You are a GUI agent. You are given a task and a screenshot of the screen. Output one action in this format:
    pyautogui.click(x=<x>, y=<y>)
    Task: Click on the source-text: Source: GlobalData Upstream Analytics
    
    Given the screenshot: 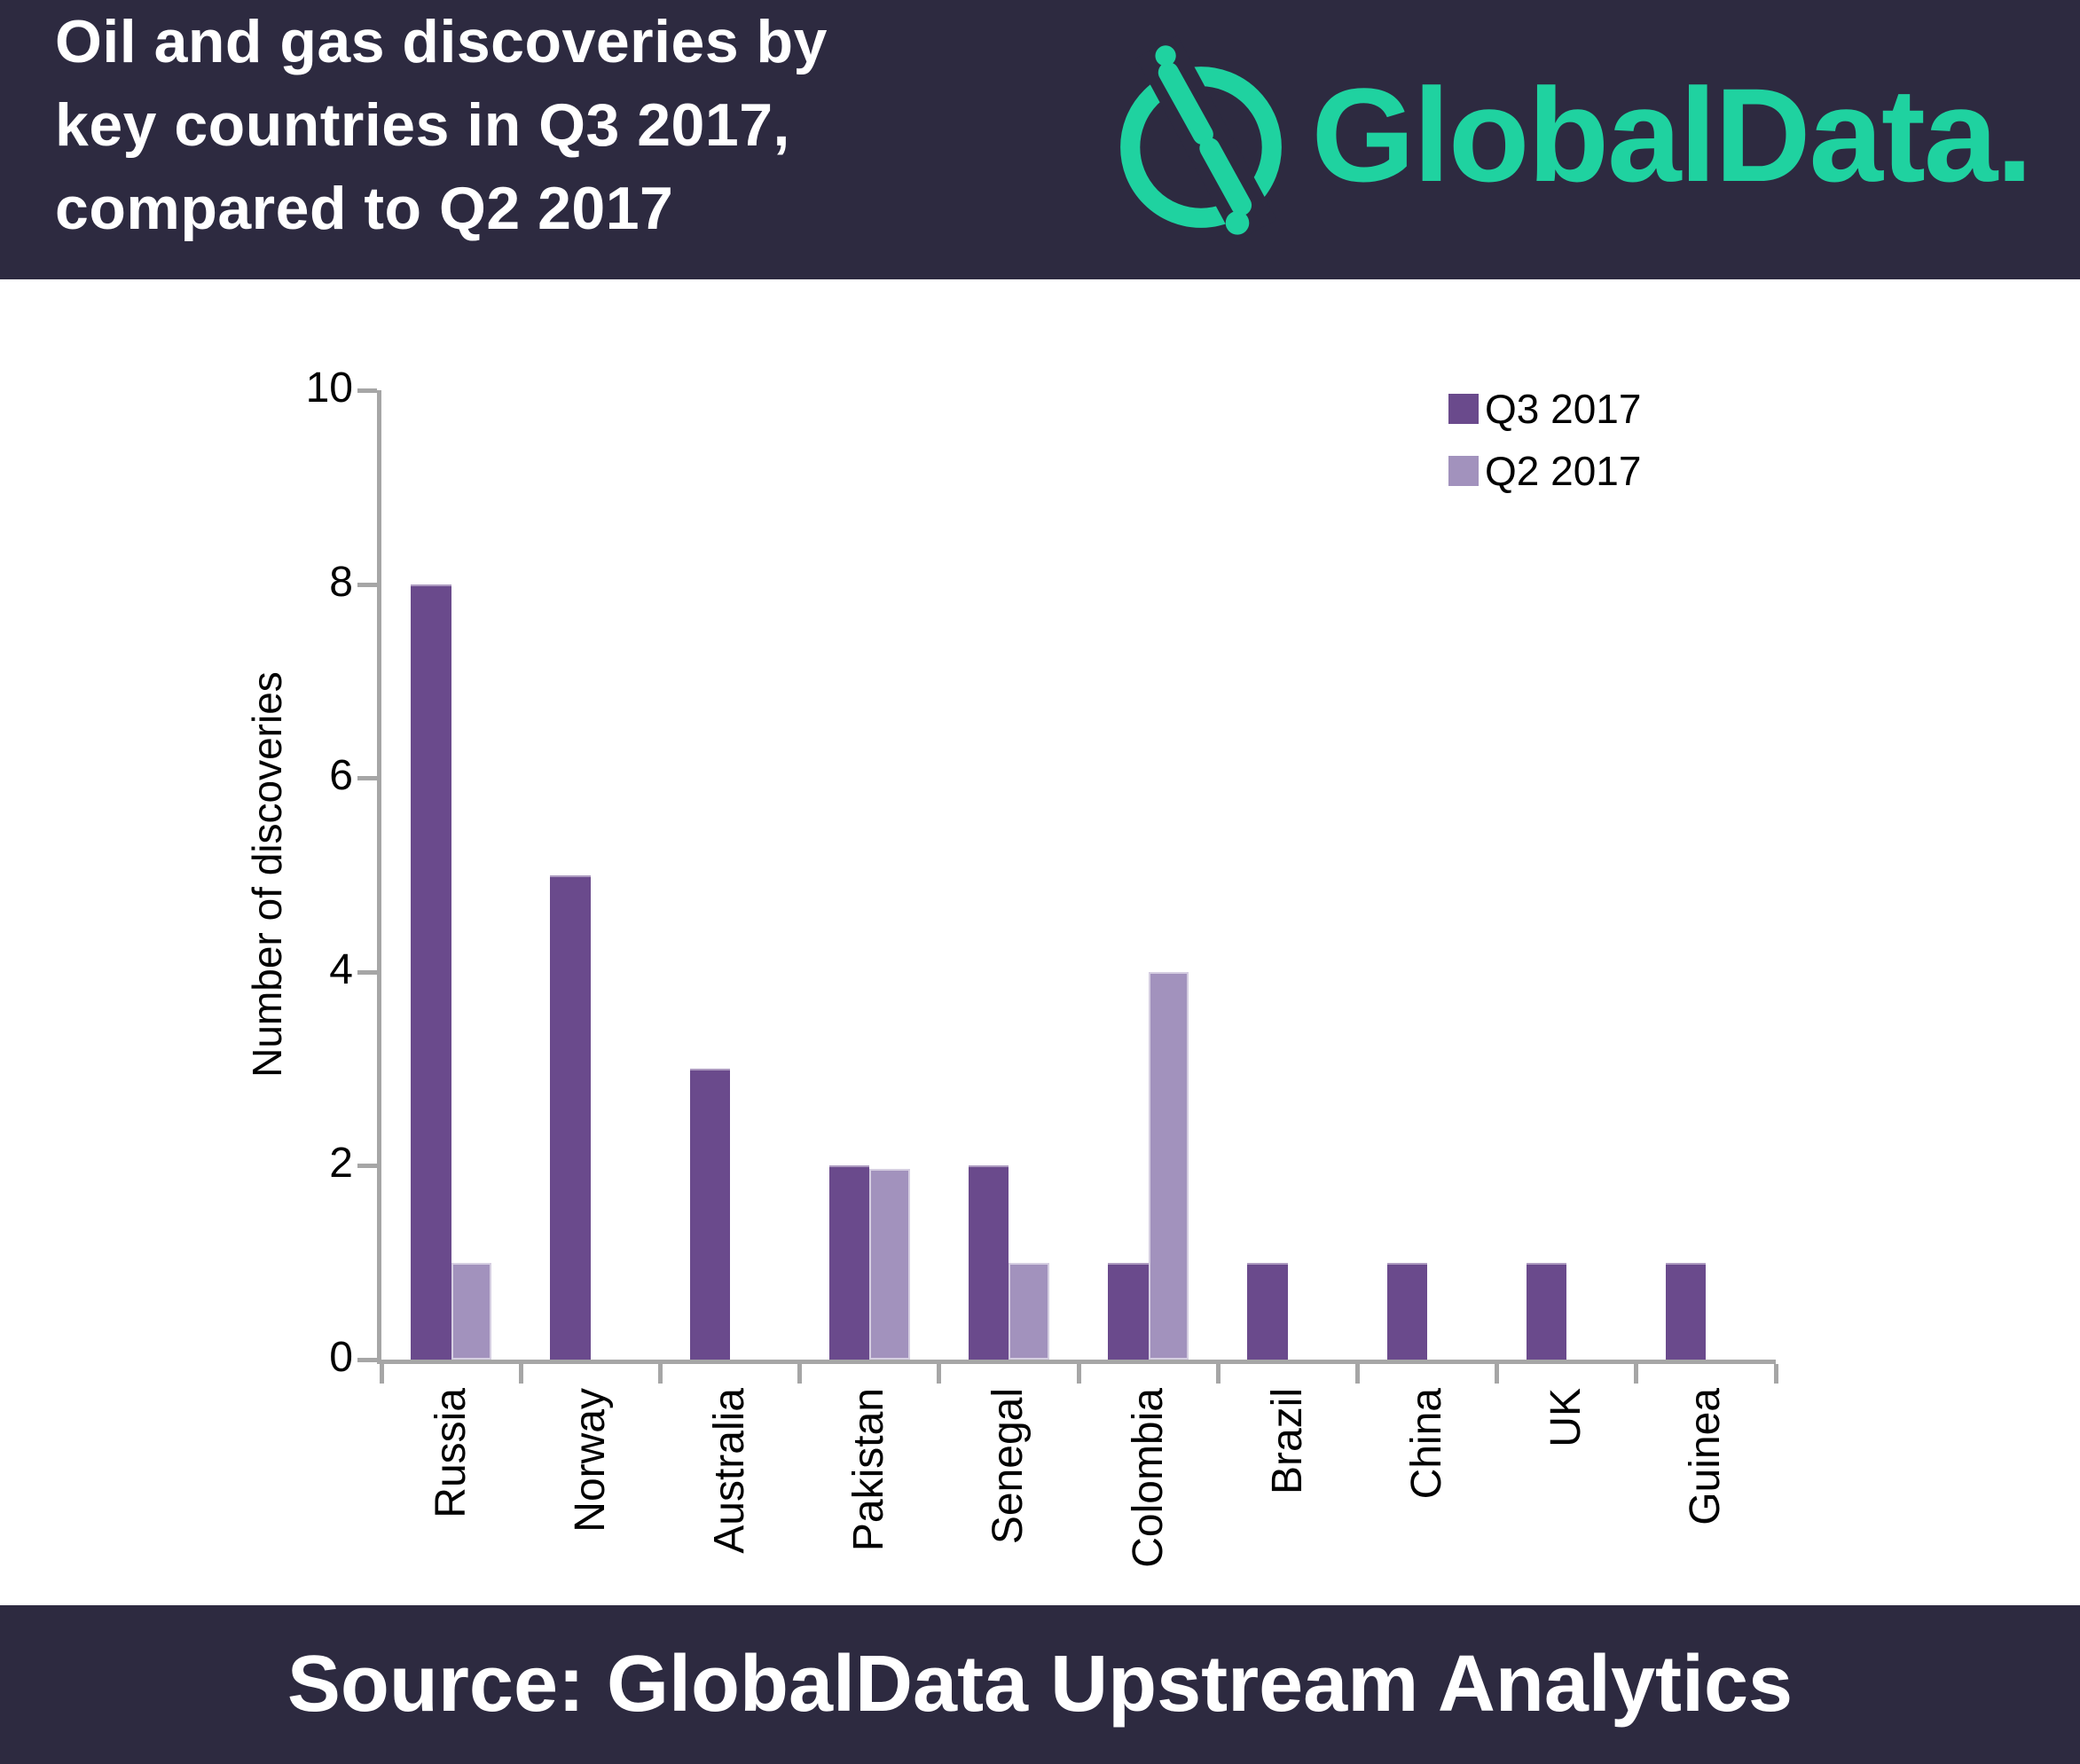 What is the action you would take?
    pyautogui.click(x=1040, y=1684)
    